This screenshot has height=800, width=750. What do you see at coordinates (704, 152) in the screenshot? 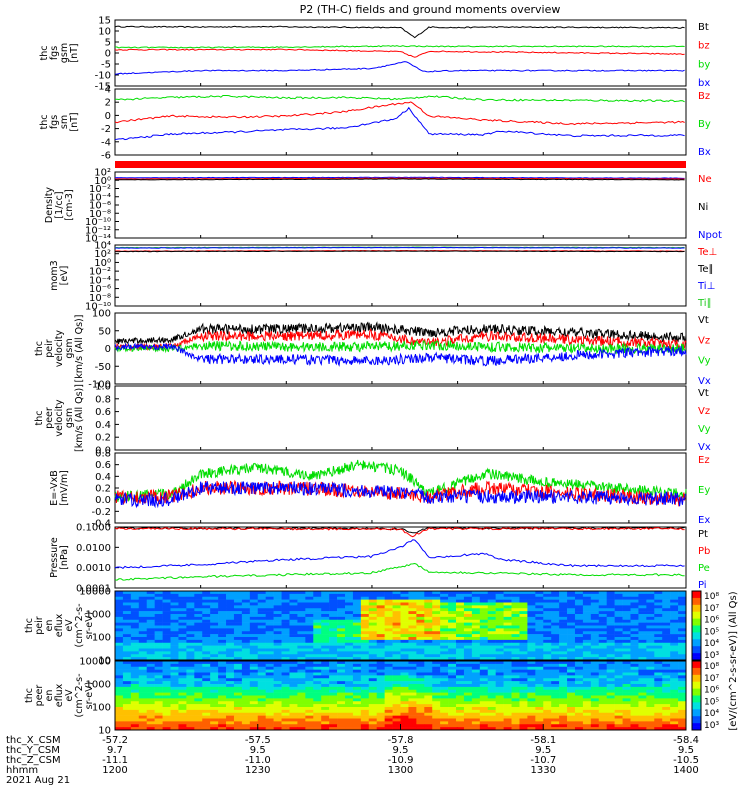
I see `legend-entry: Bx` at bounding box center [704, 152].